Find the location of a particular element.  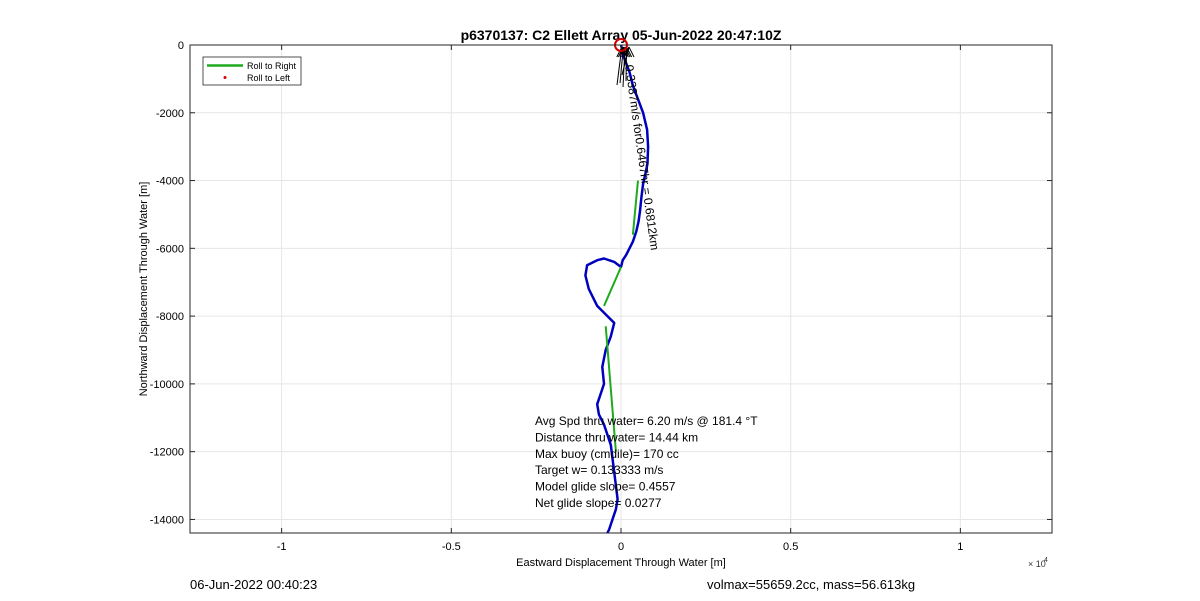

y-axis-label: Northward Displacement Through Water [m] is located at coordinates (144, 289).